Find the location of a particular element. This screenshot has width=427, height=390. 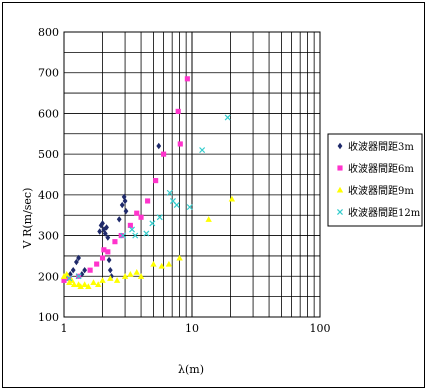

x-axis-label: λ(m) is located at coordinates (191, 369).